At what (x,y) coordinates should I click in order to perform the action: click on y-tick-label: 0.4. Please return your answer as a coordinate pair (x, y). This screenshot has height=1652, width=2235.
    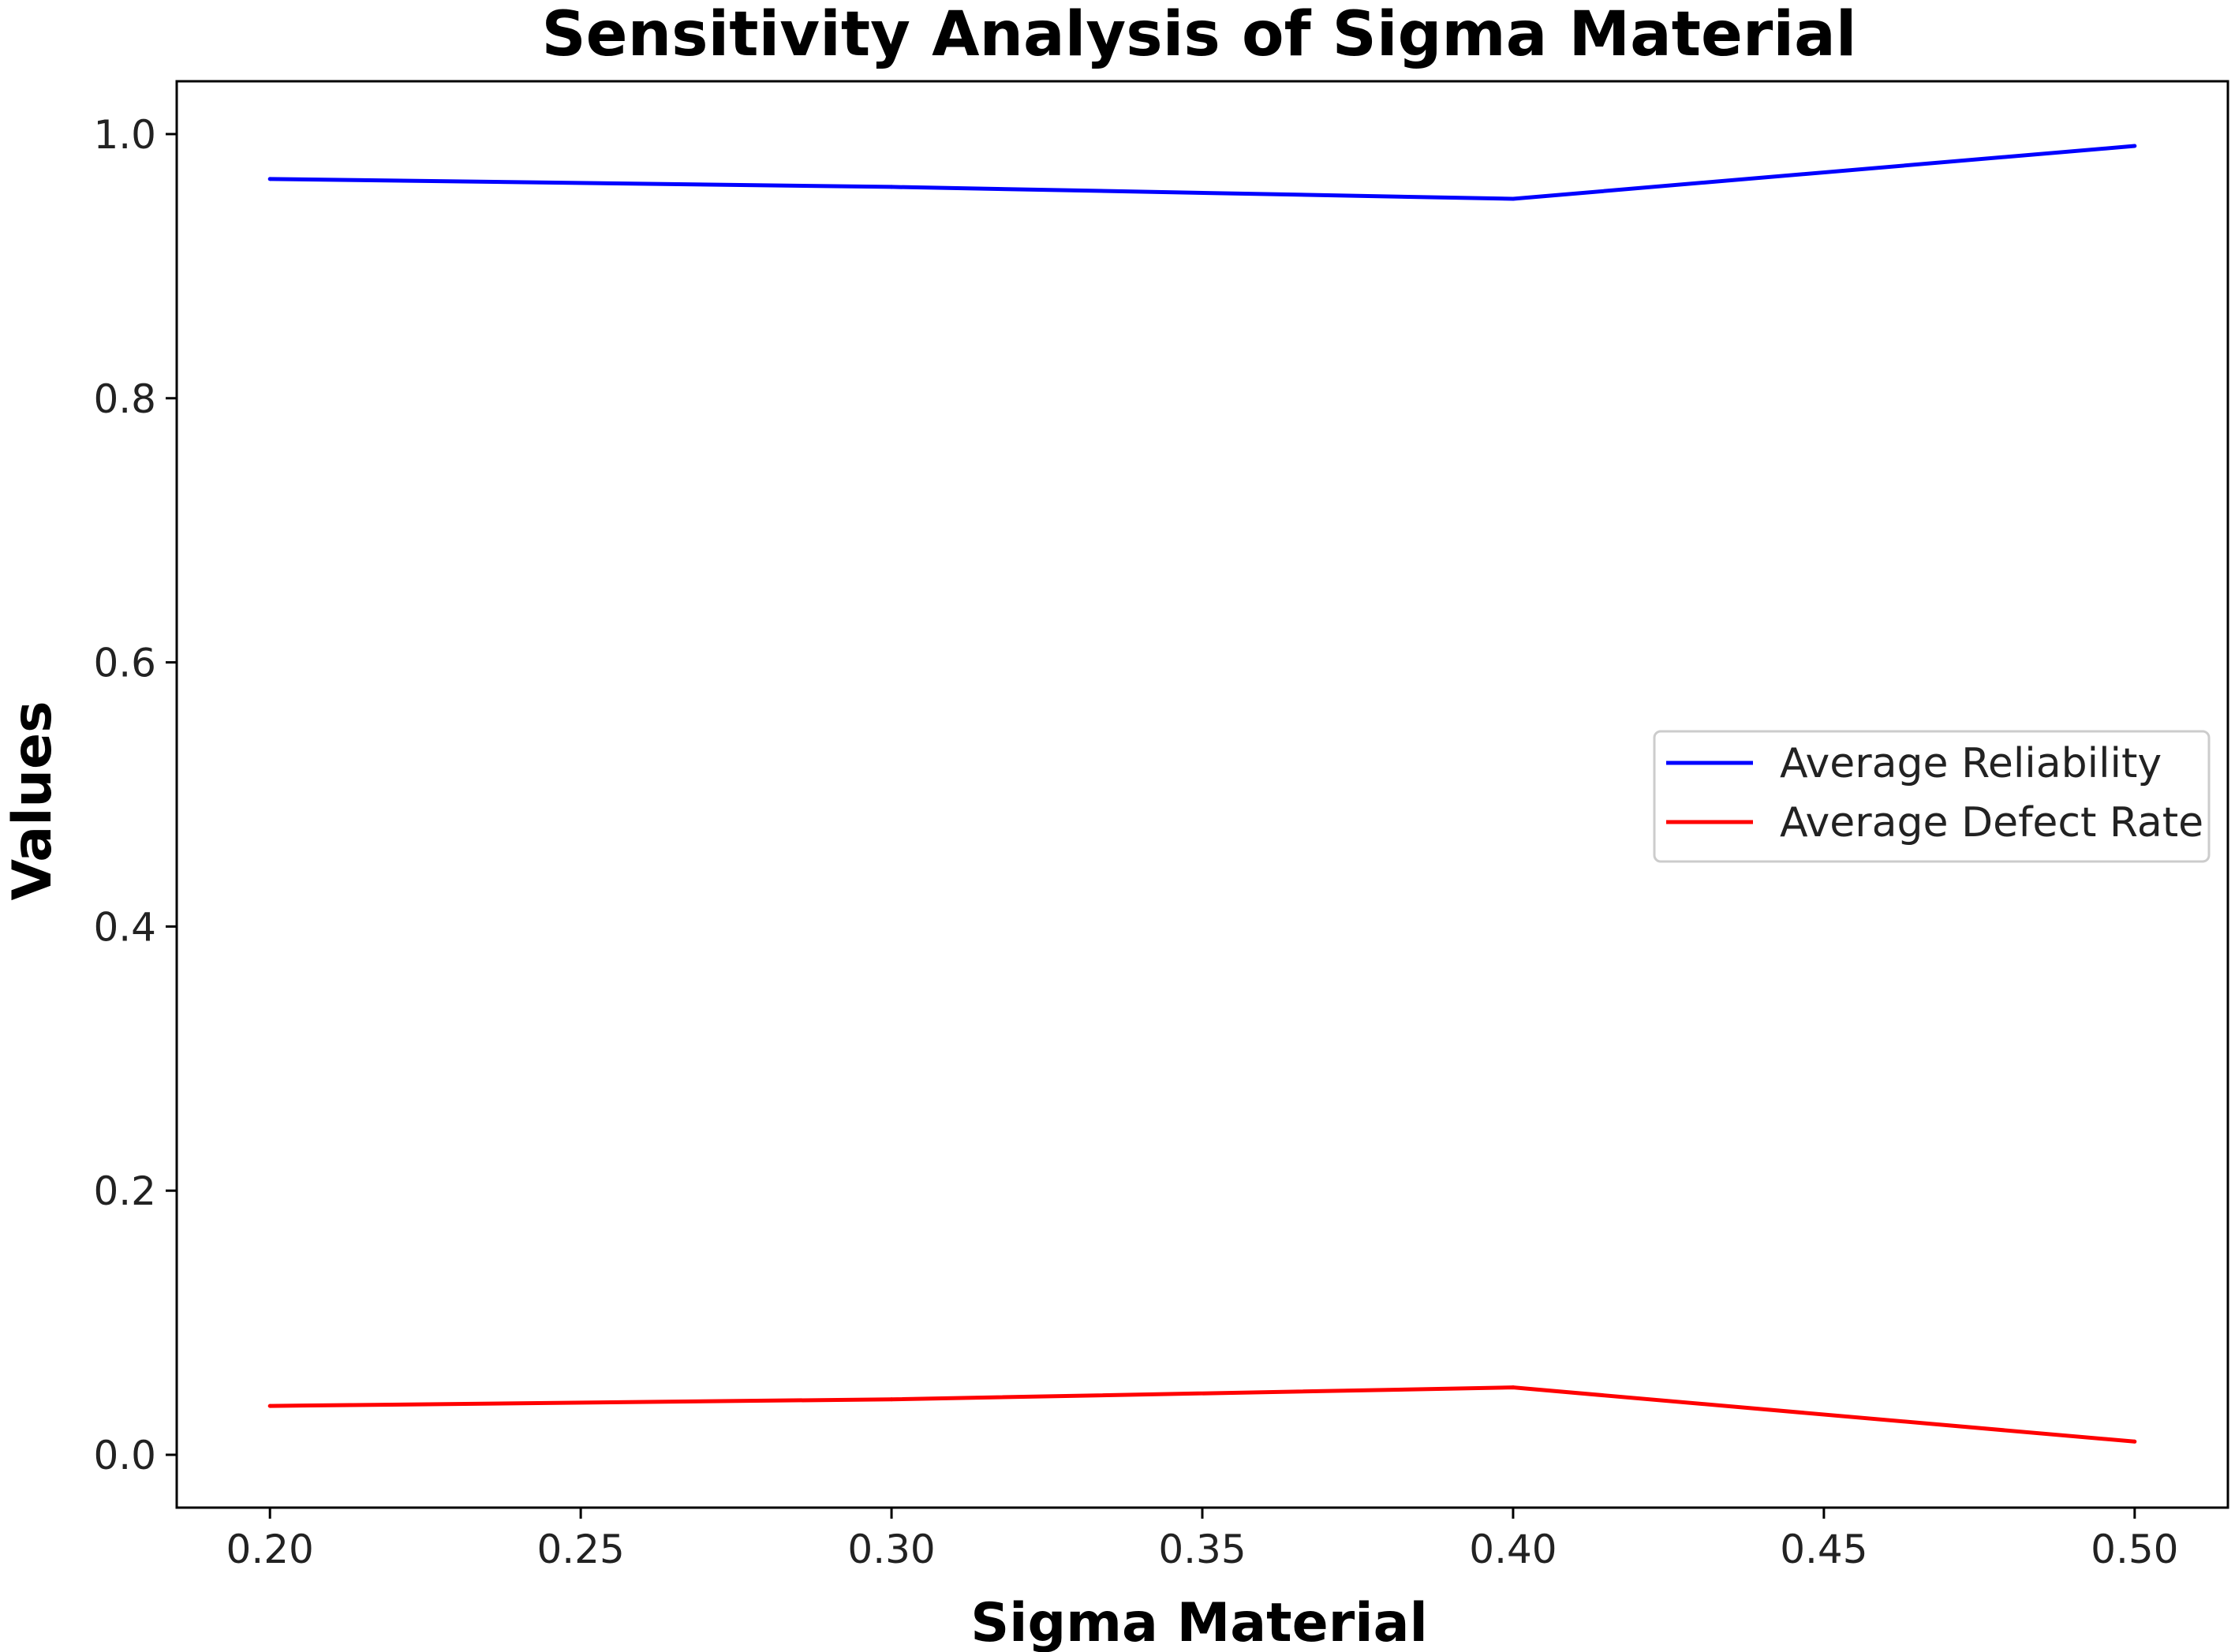
    Looking at the image, I should click on (124, 927).